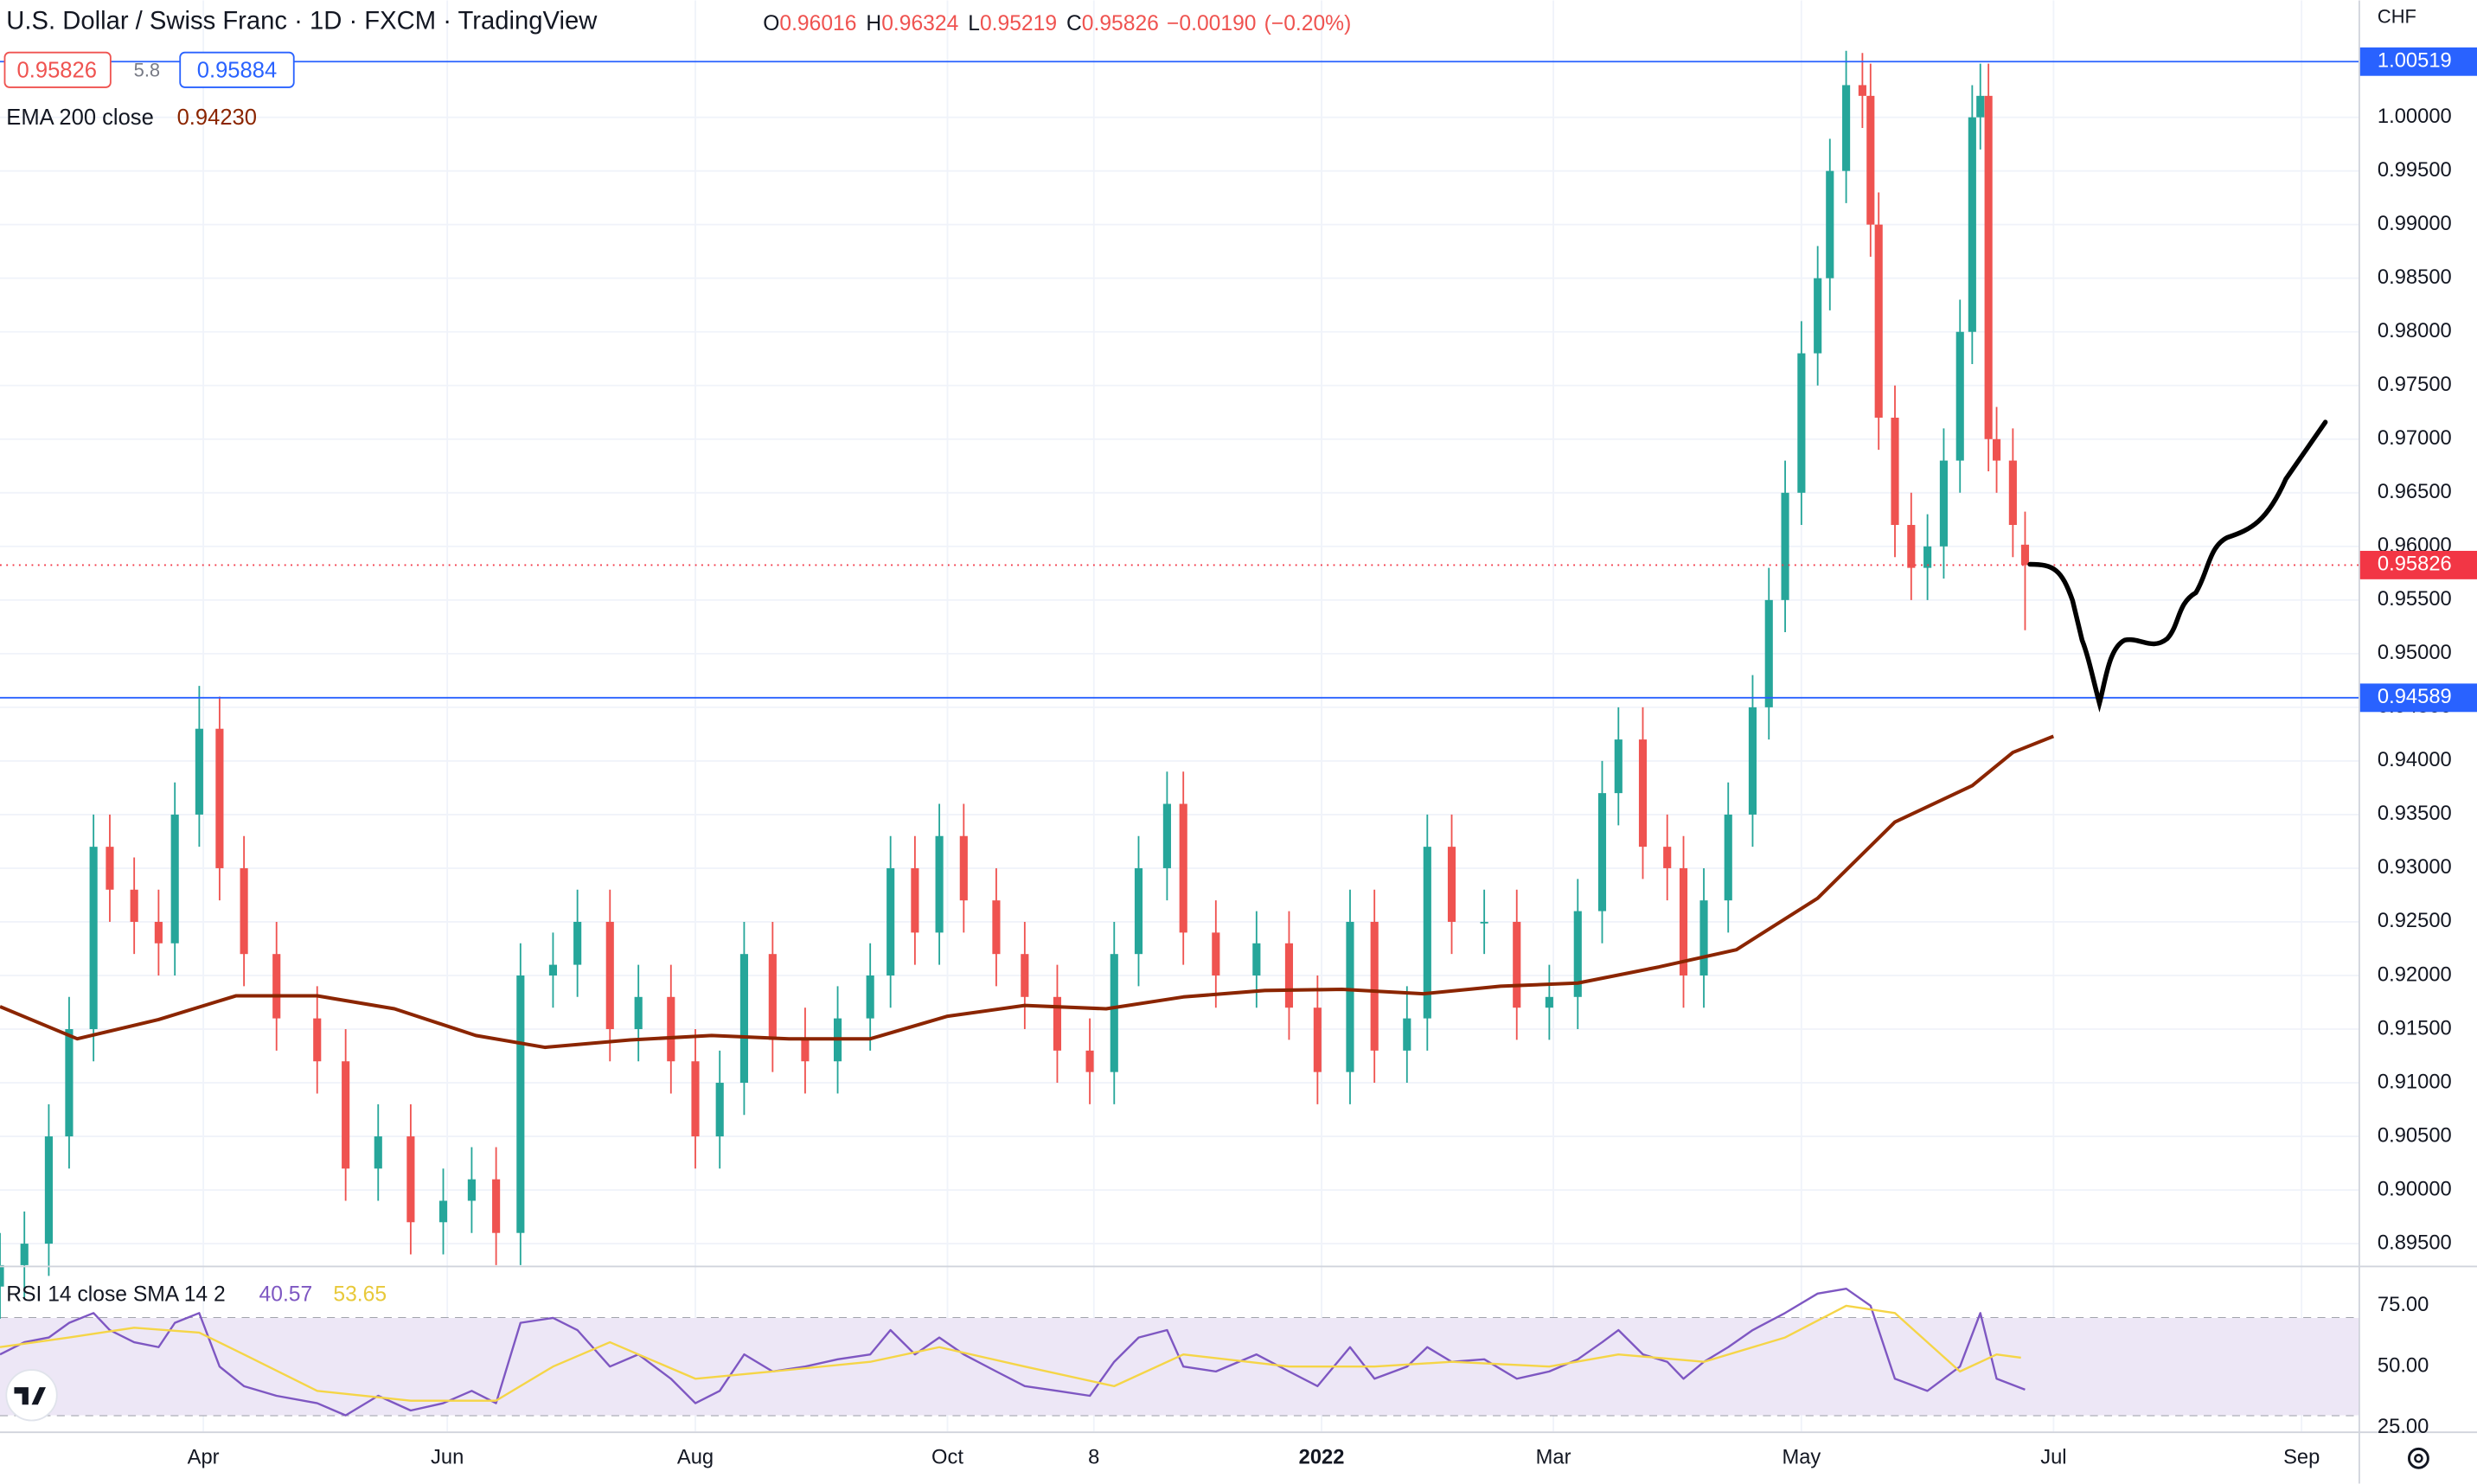  What do you see at coordinates (286, 1295) in the screenshot?
I see `rsi-value: 40.57` at bounding box center [286, 1295].